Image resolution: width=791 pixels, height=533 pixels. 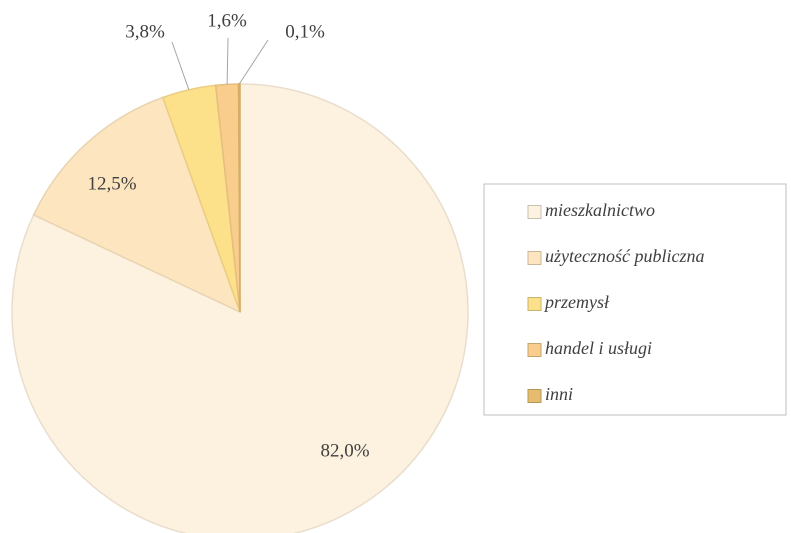 I want to click on data-label: 3,8%, so click(x=145, y=31).